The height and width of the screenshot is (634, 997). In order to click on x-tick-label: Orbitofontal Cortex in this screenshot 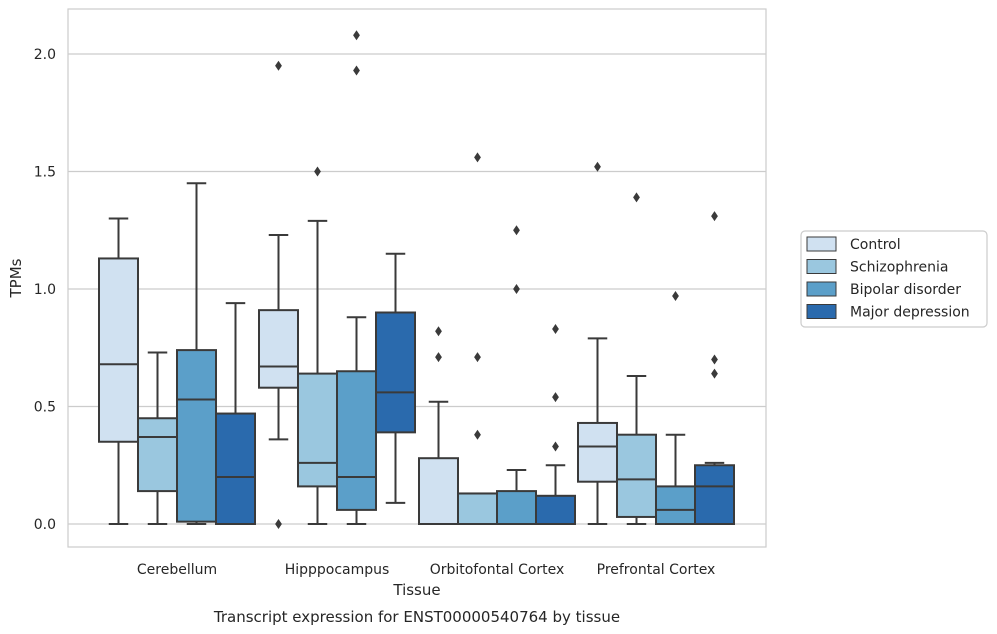, I will do `click(497, 570)`.